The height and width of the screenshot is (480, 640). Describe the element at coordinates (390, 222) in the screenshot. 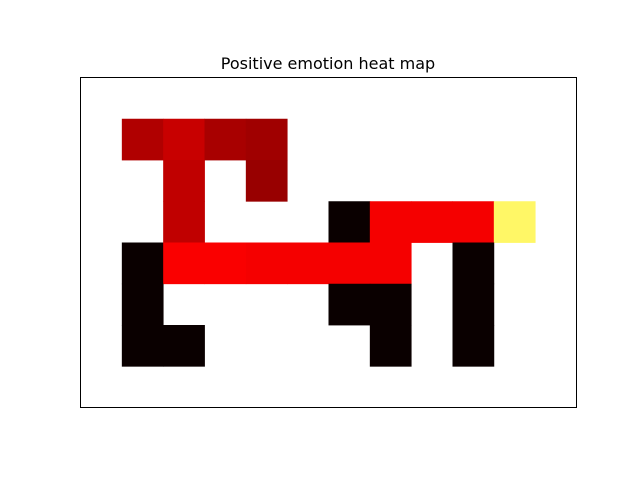

I see `heatmap-cell-r3-c7` at that location.